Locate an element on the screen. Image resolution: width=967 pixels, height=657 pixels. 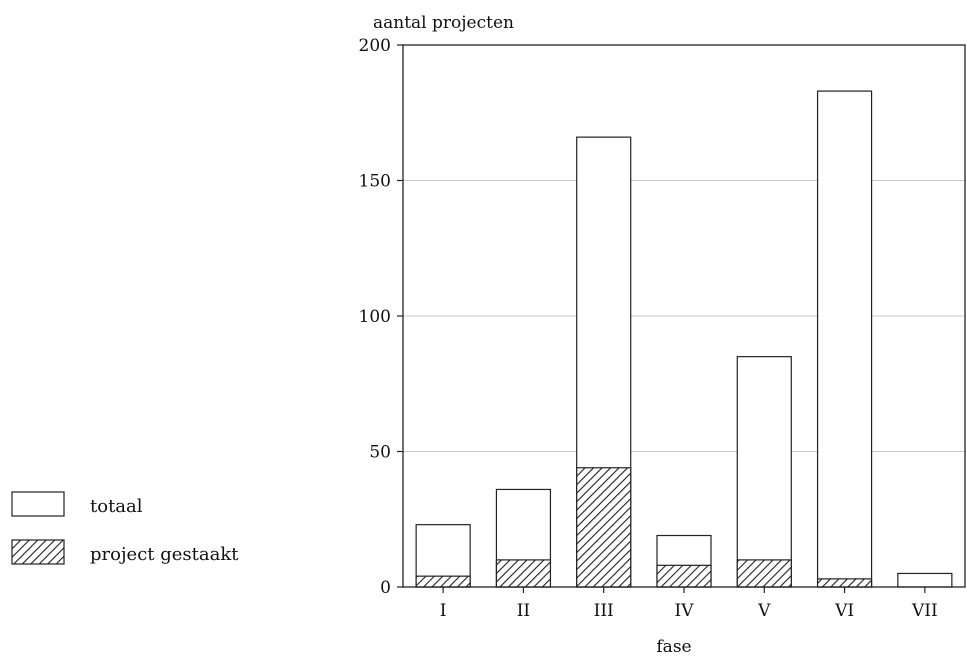
x-tick-label: IV is located at coordinates (685, 611).